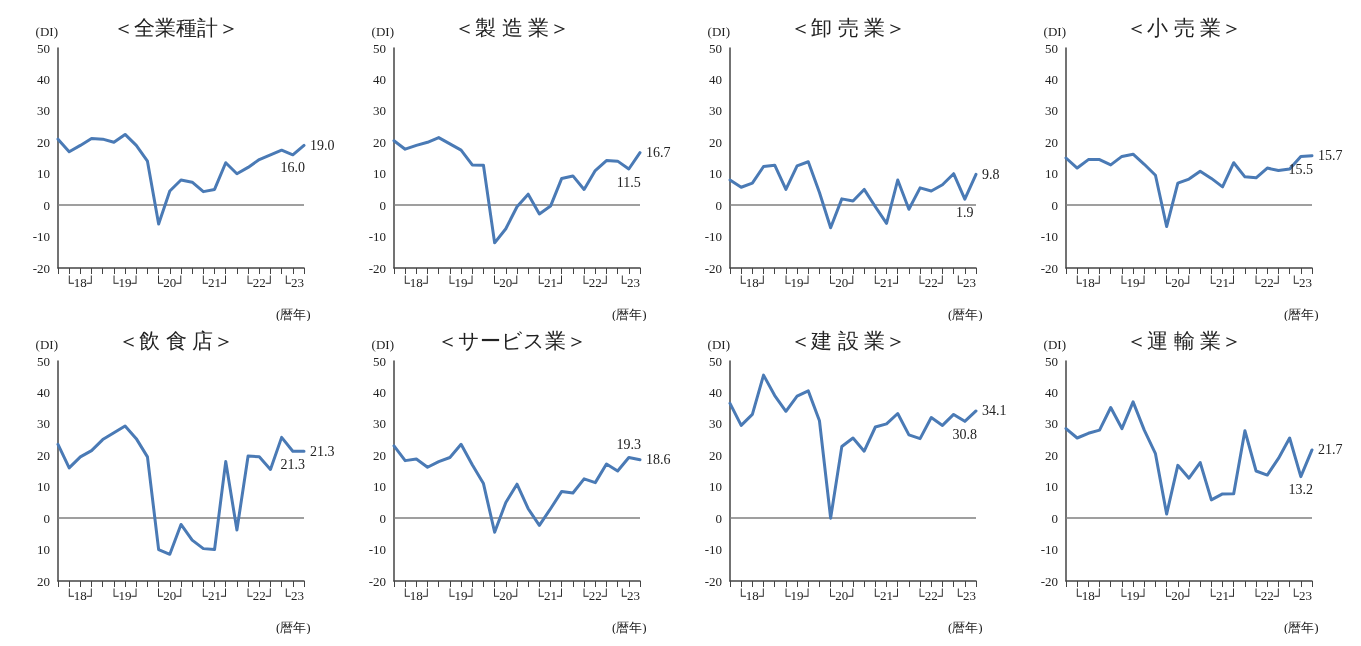  Describe the element at coordinates (1184, 340) in the screenshot. I see `chart-title: ＜運 輸 業＞` at that location.